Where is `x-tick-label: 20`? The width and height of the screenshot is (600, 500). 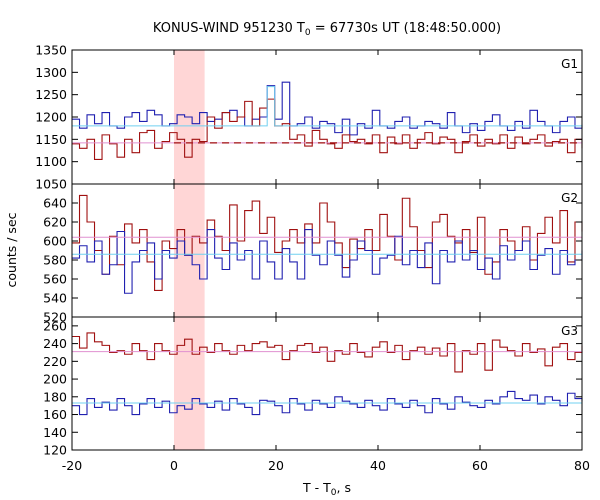
x-tick-label: 20 is located at coordinates (276, 465).